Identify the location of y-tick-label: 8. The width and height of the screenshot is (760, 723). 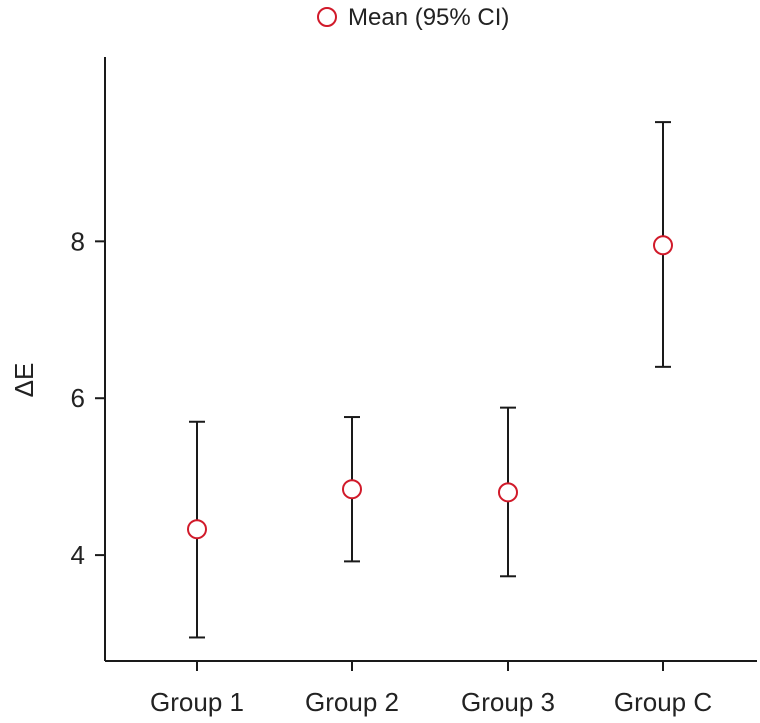
(78, 241).